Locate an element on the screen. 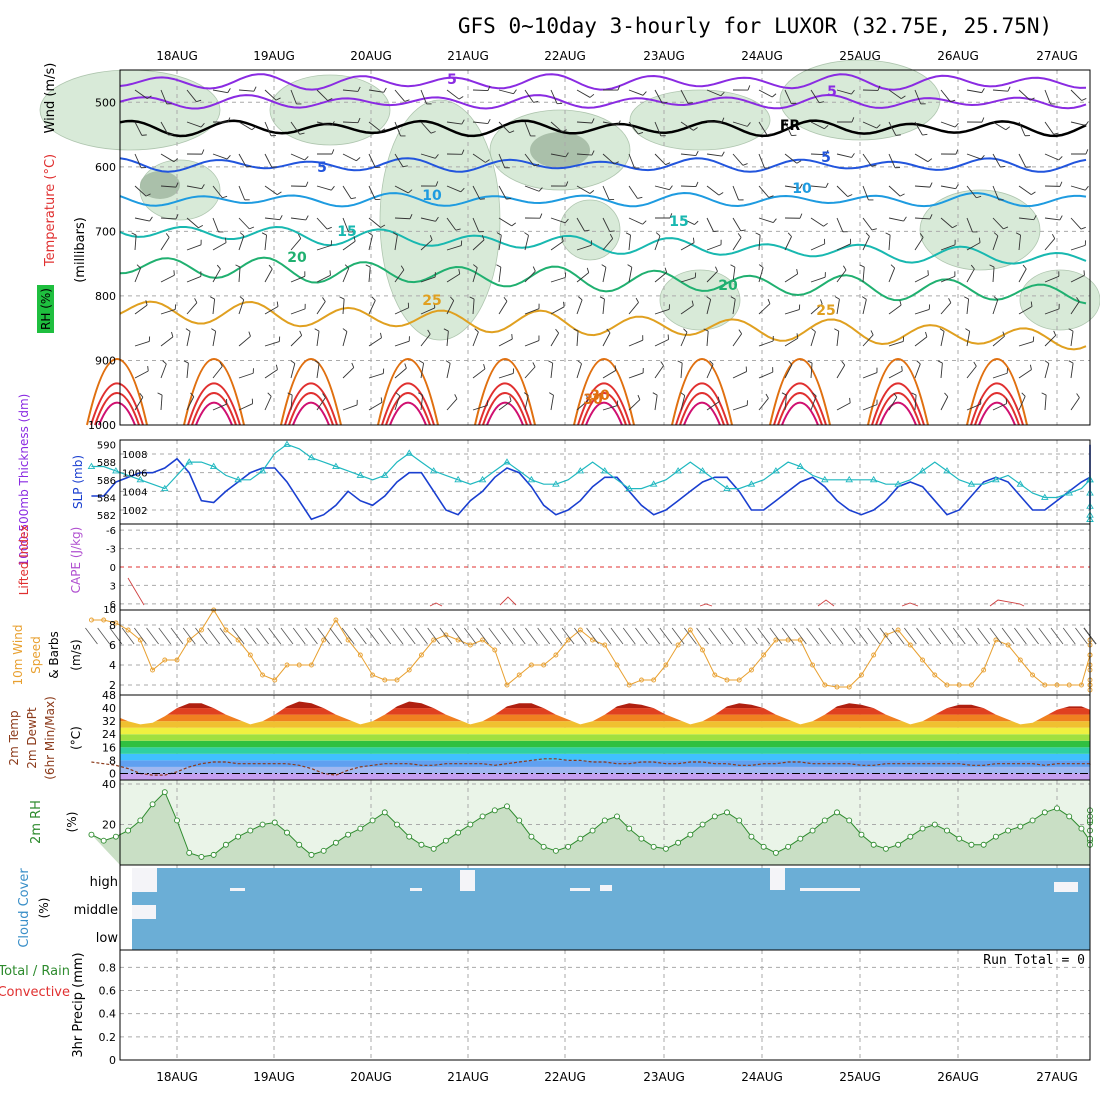 Image resolution: width=1100 pixels, height=1100 pixels. temp-tick-label: 8 is located at coordinates (112, 760).